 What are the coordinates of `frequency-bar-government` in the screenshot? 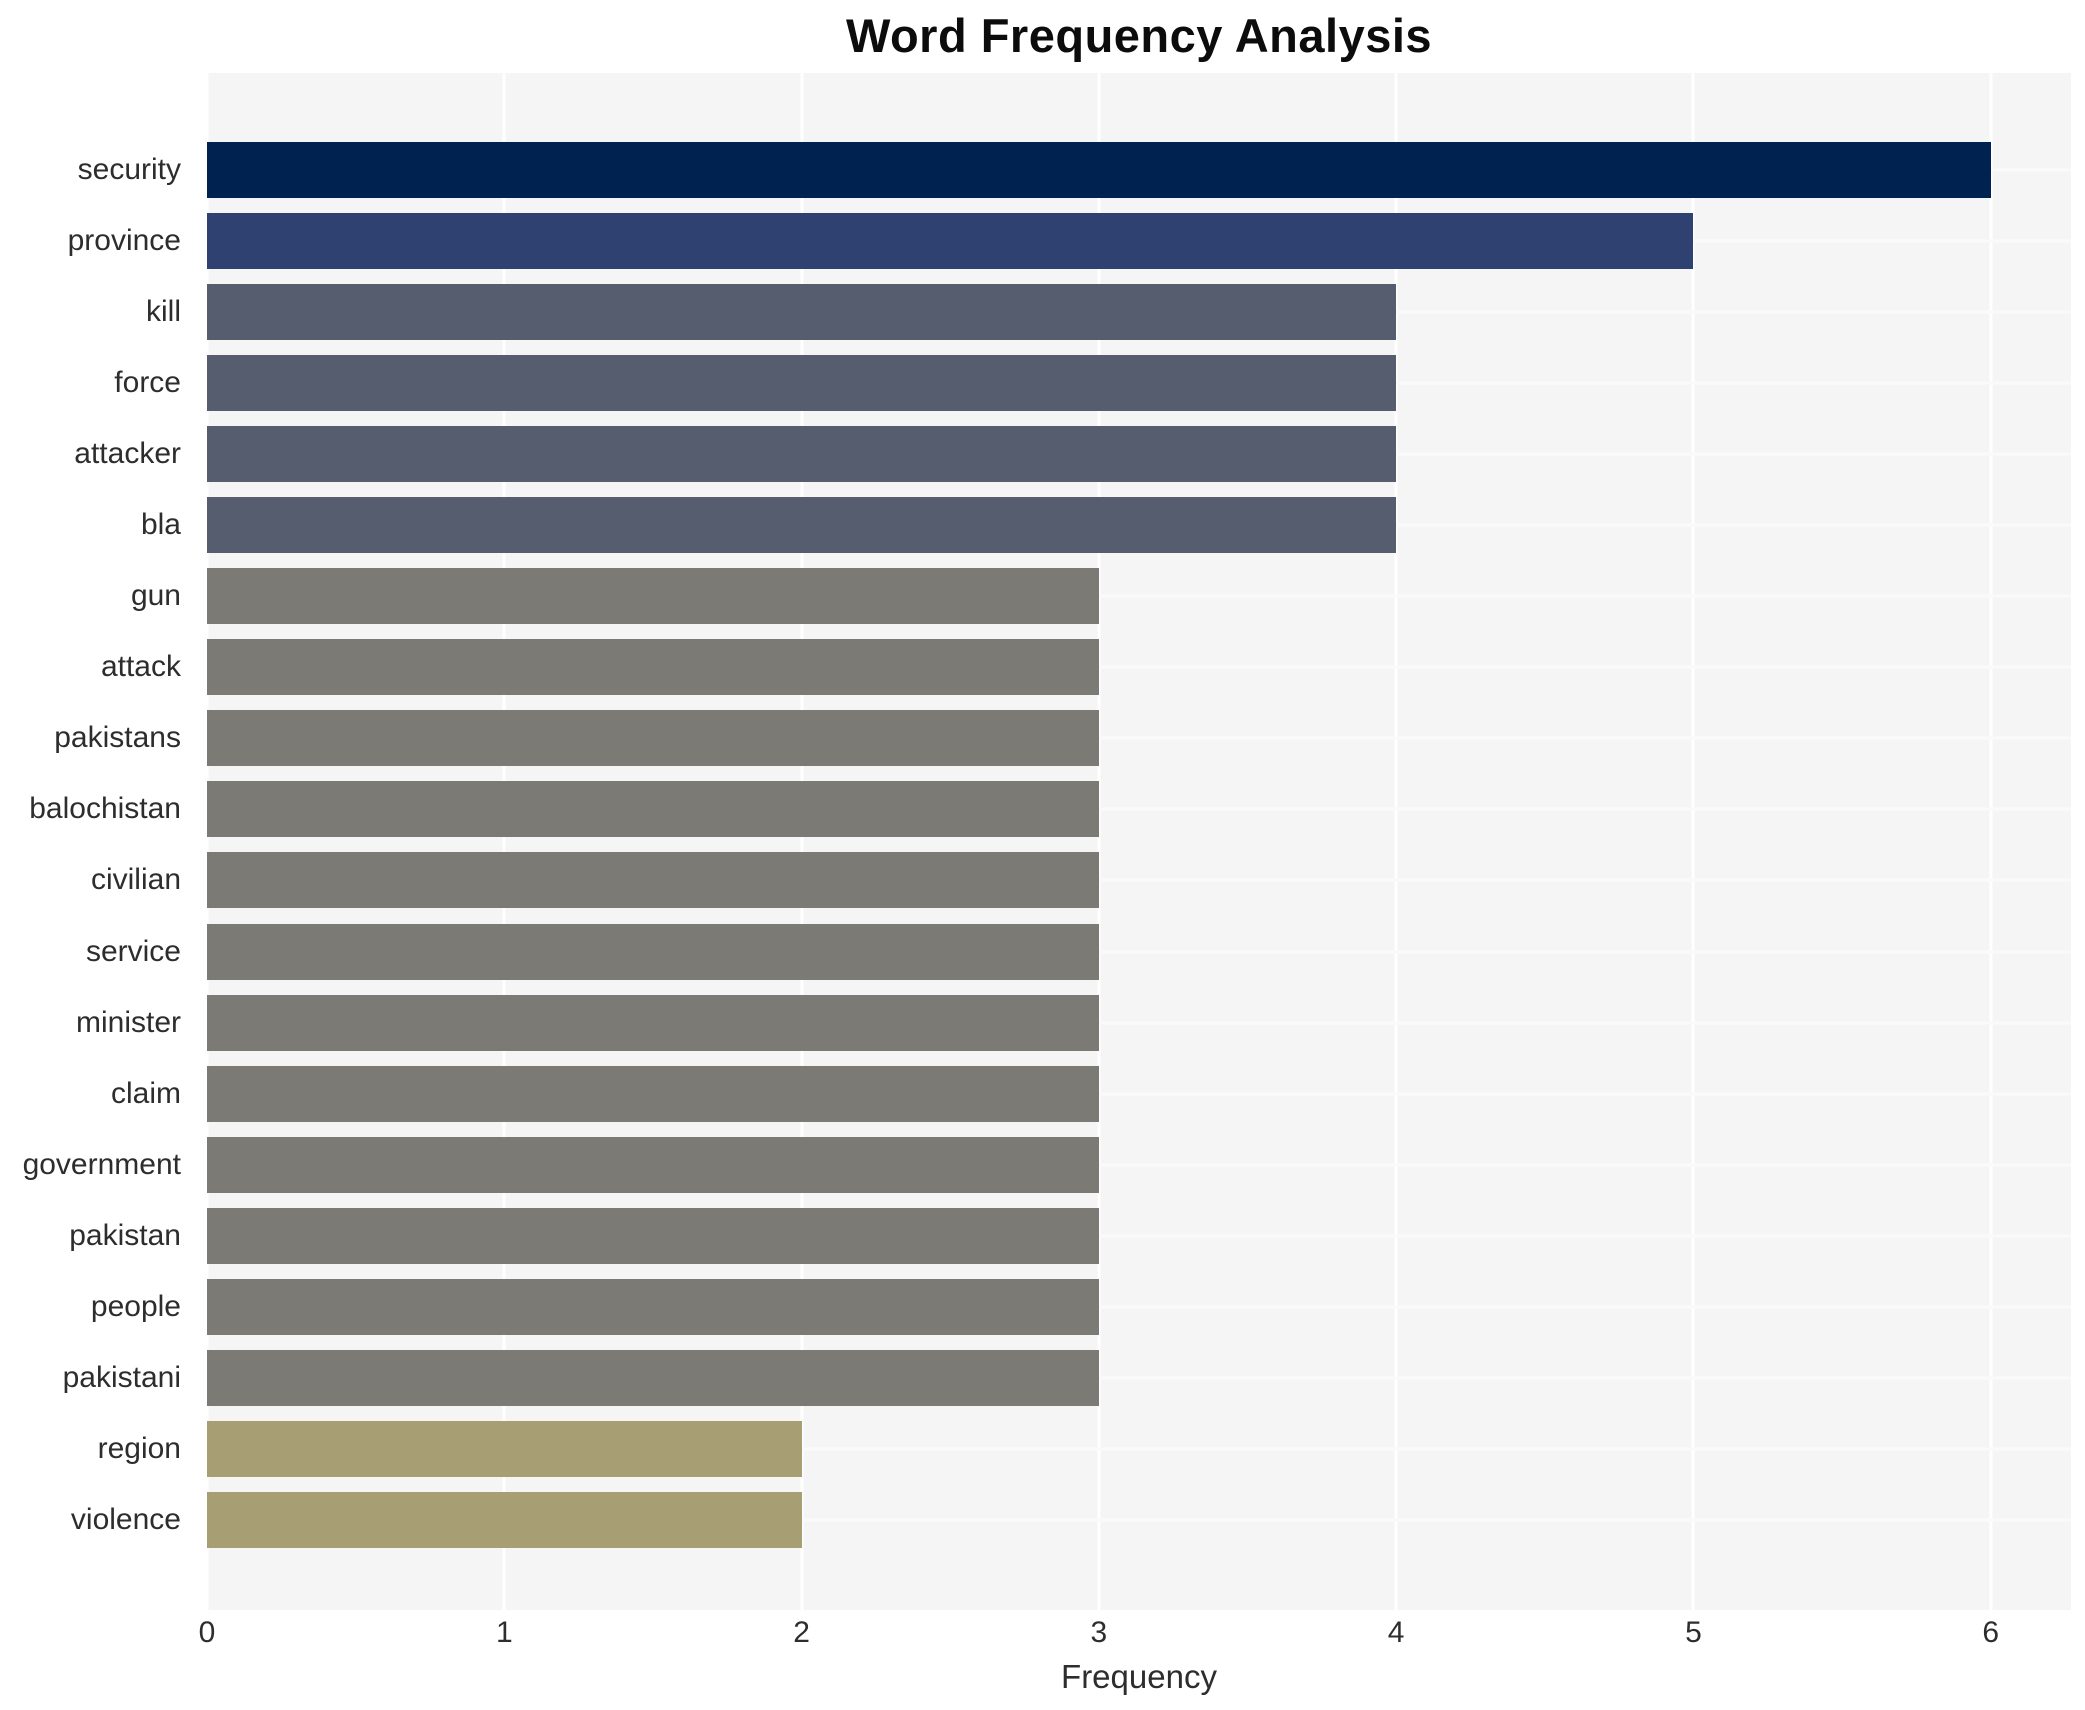 It's located at (653, 1164).